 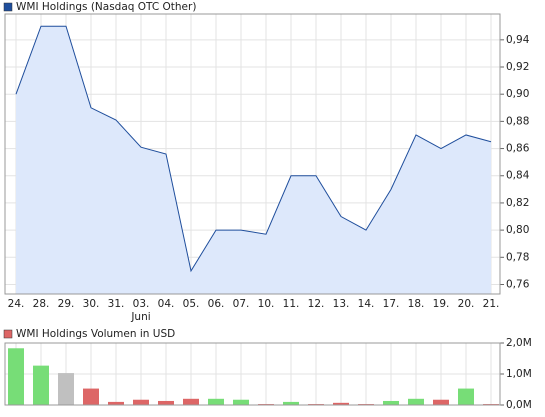 What do you see at coordinates (216, 304) in the screenshot?
I see `x-tick-label: 06.` at bounding box center [216, 304].